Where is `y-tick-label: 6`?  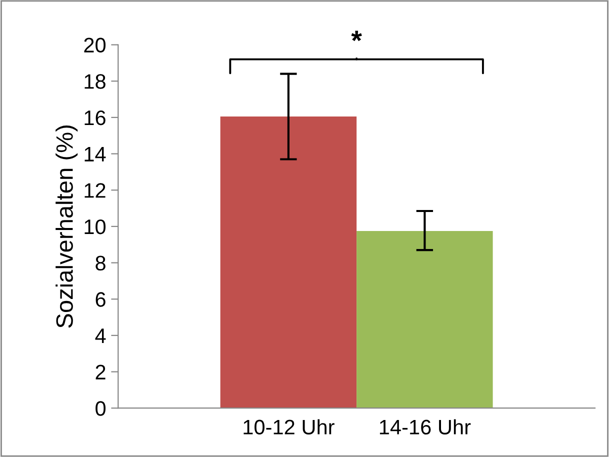
y-tick-label: 6 is located at coordinates (101, 299).